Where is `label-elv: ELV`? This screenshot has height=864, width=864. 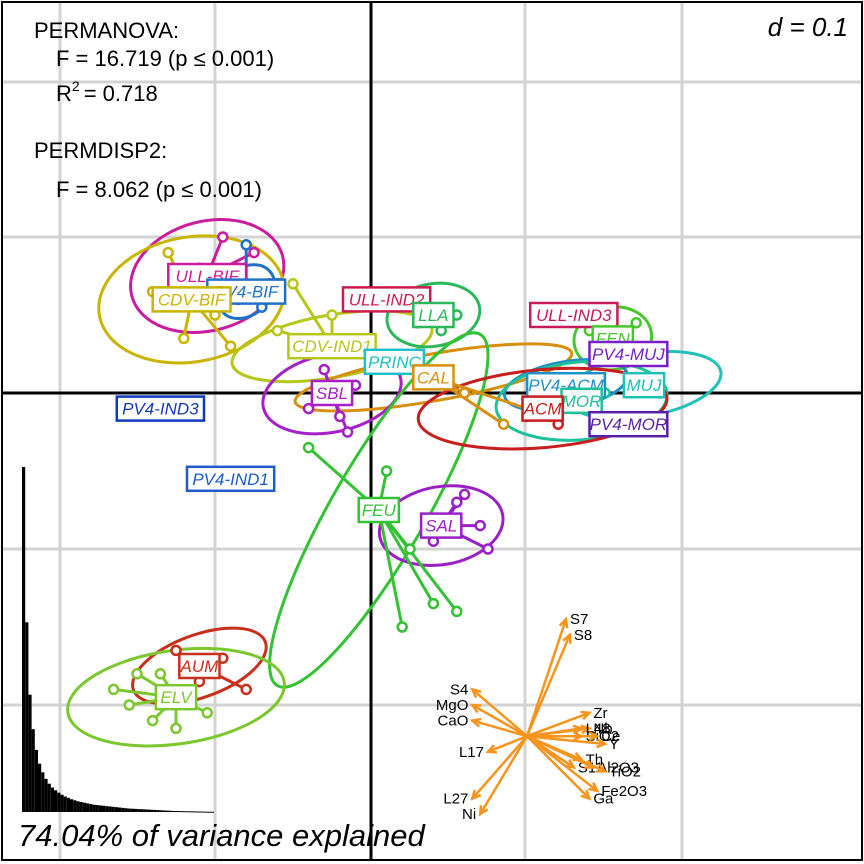 label-elv: ELV is located at coordinates (176, 697).